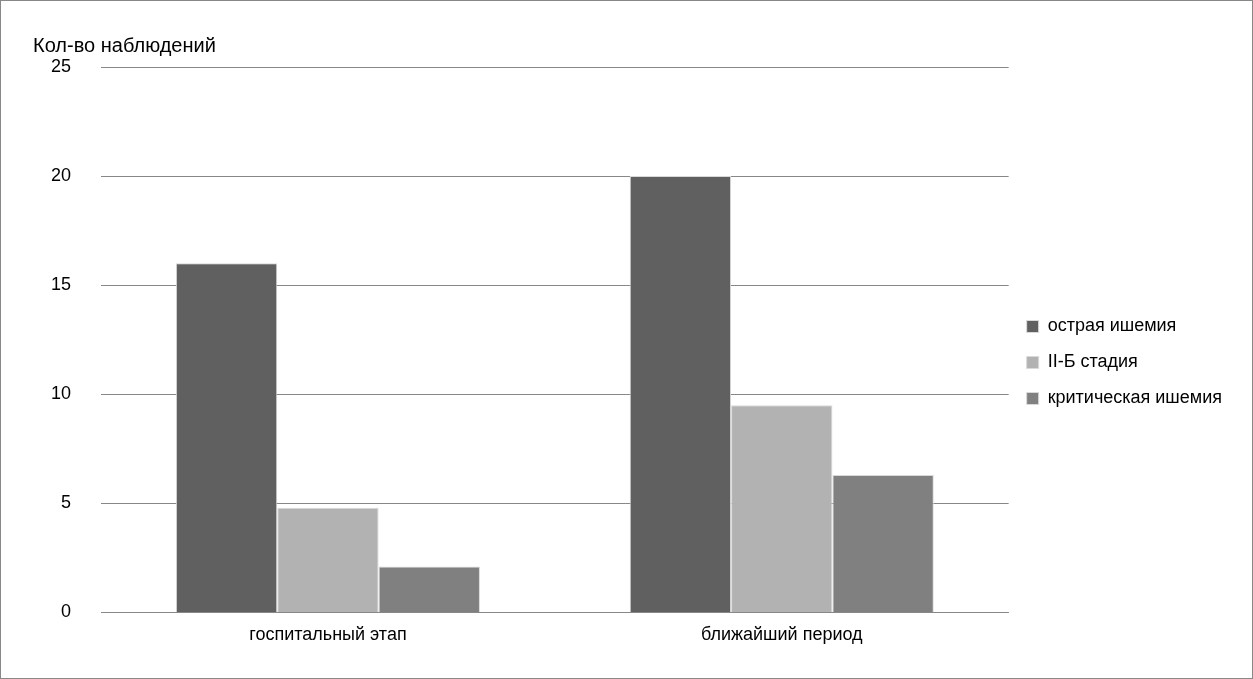 This screenshot has width=1253, height=679. What do you see at coordinates (328, 634) in the screenshot?
I see `x-tick-label: госпитальный этап` at bounding box center [328, 634].